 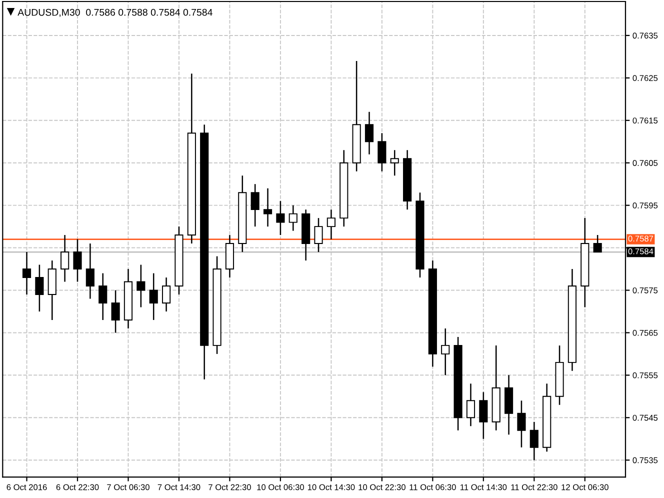 What do you see at coordinates (645, 460) in the screenshot?
I see `y-tick-label: 0.7535` at bounding box center [645, 460].